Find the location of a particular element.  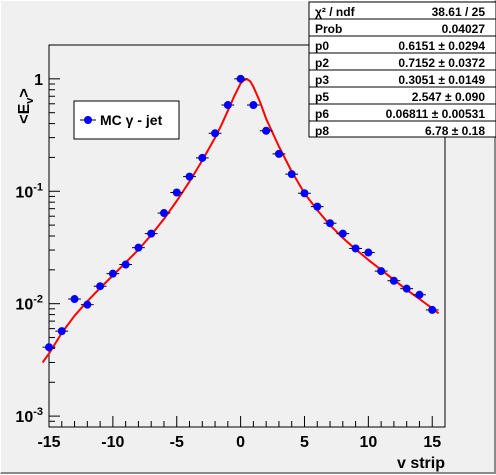

stats-label: χ² / ndf is located at coordinates (335, 12).